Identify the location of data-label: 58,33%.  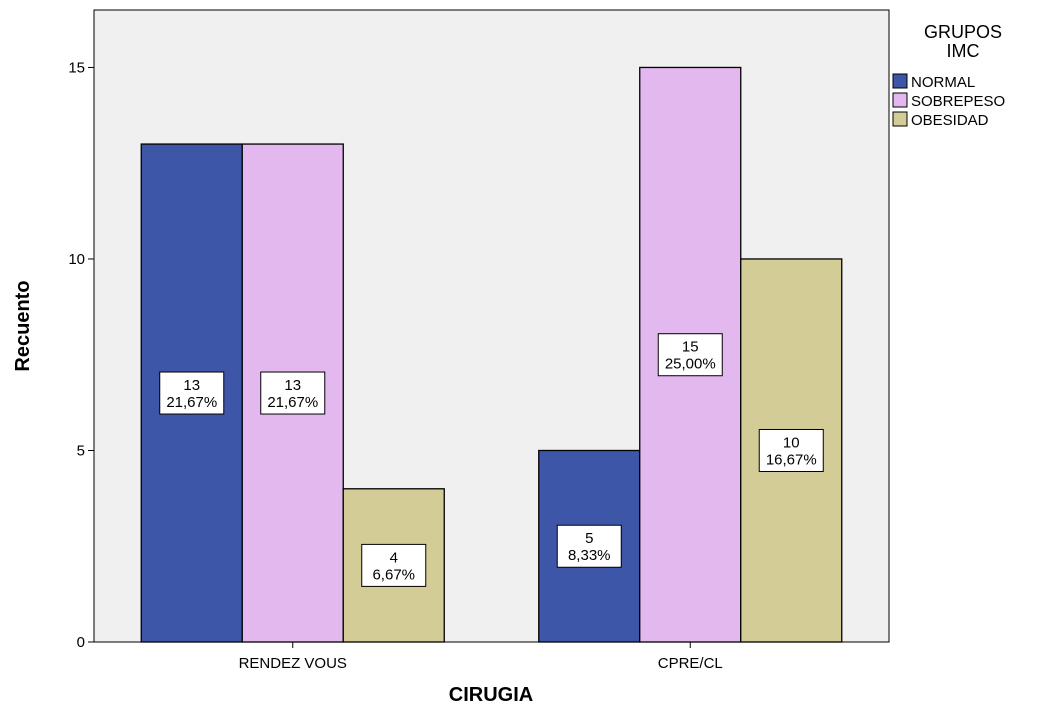
(589, 546).